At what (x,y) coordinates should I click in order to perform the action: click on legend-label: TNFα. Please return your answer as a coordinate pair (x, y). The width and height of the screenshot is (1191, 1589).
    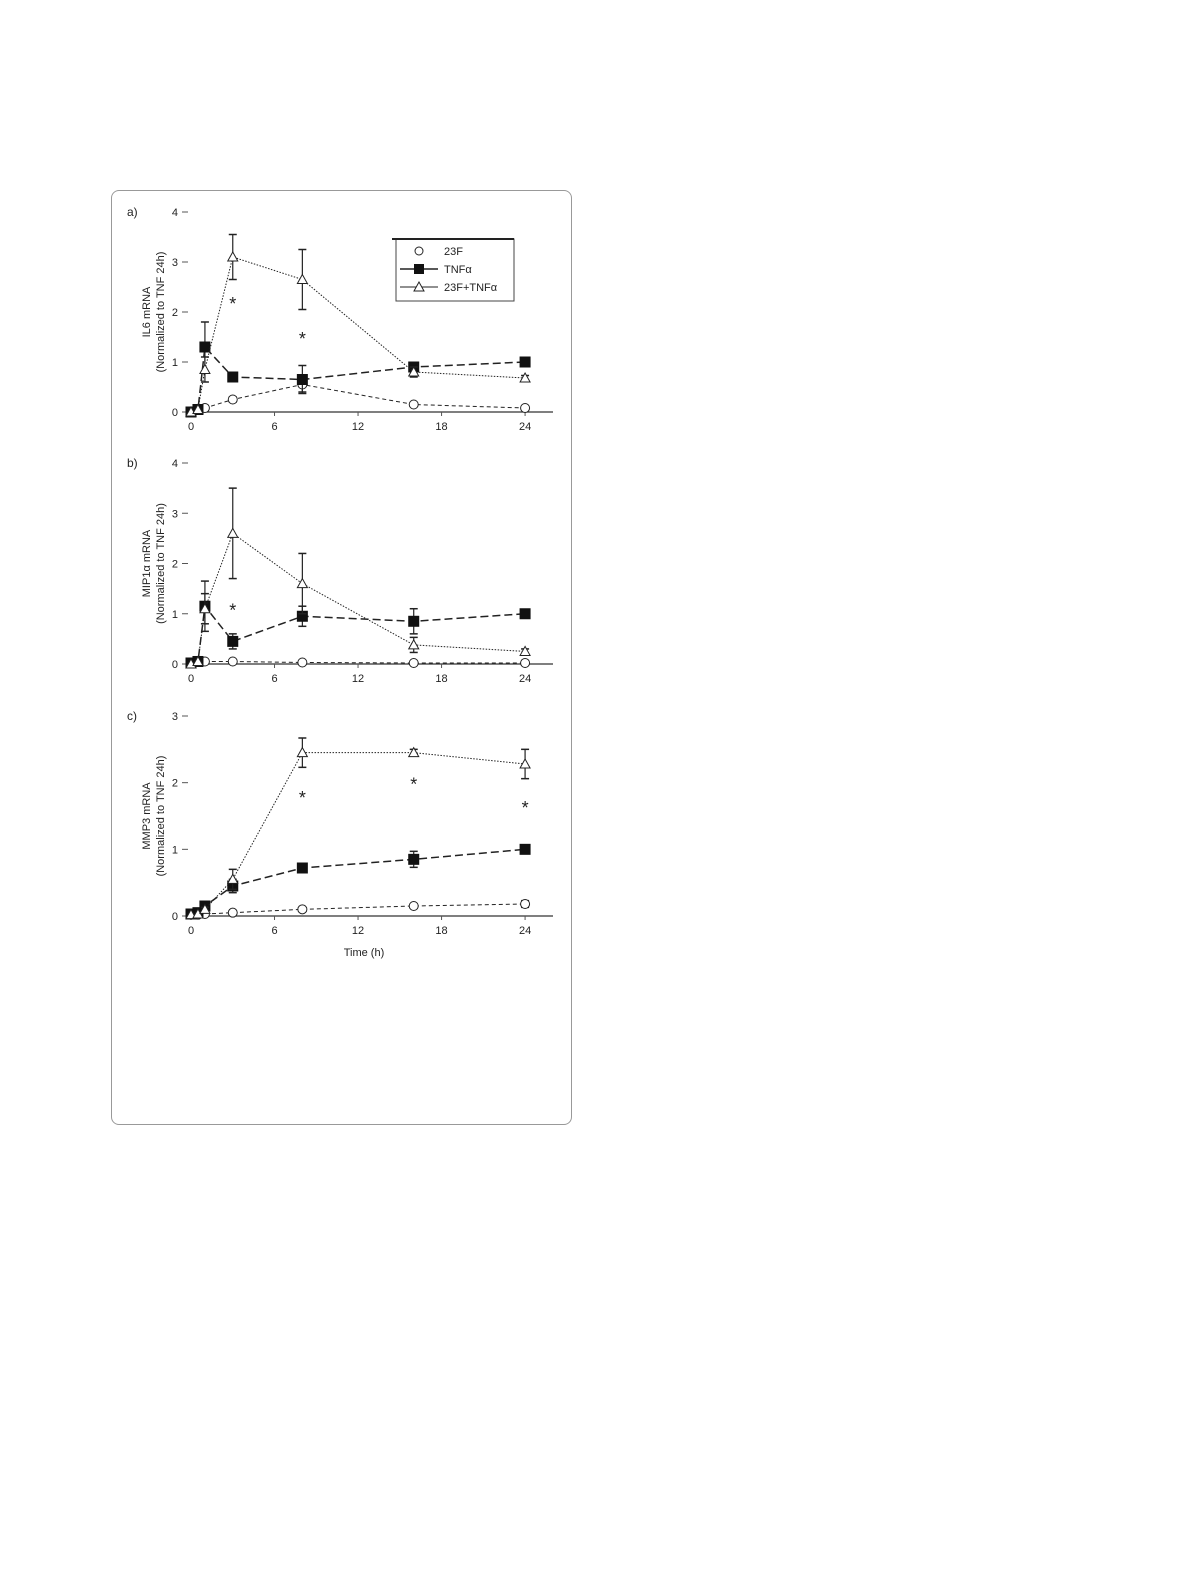
    Looking at the image, I should click on (458, 270).